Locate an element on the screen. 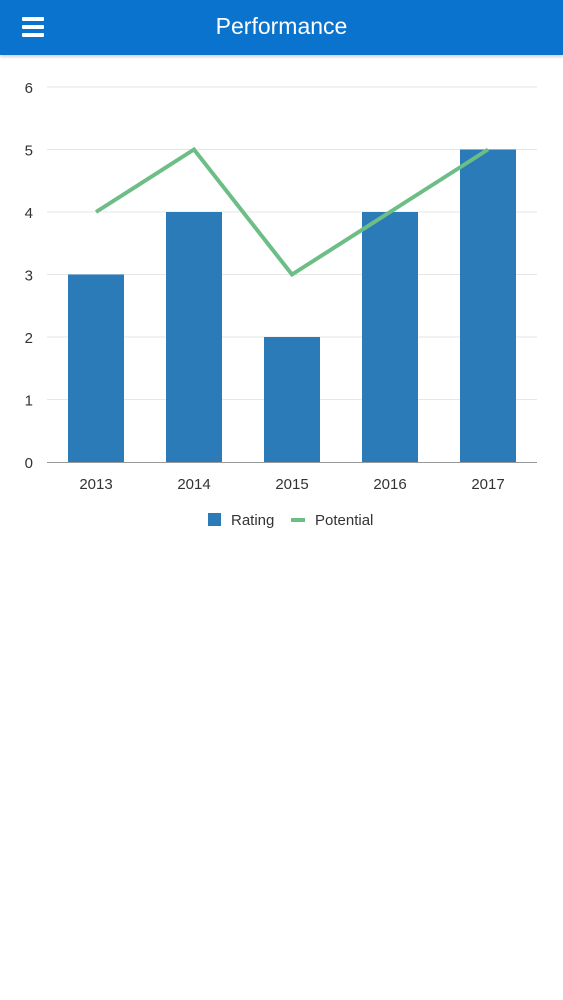  y-tick-label: 0 is located at coordinates (29, 463).